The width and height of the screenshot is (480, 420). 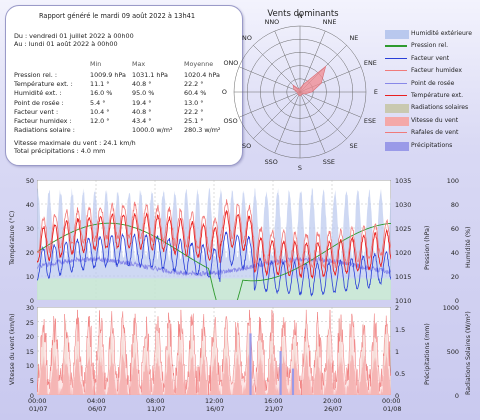 I want to click on wind-direction-label: NE, so click(x=354, y=38).